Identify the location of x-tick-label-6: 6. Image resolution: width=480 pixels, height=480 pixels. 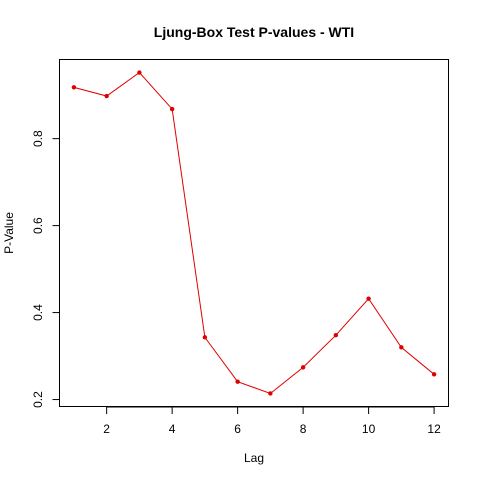
(237, 429).